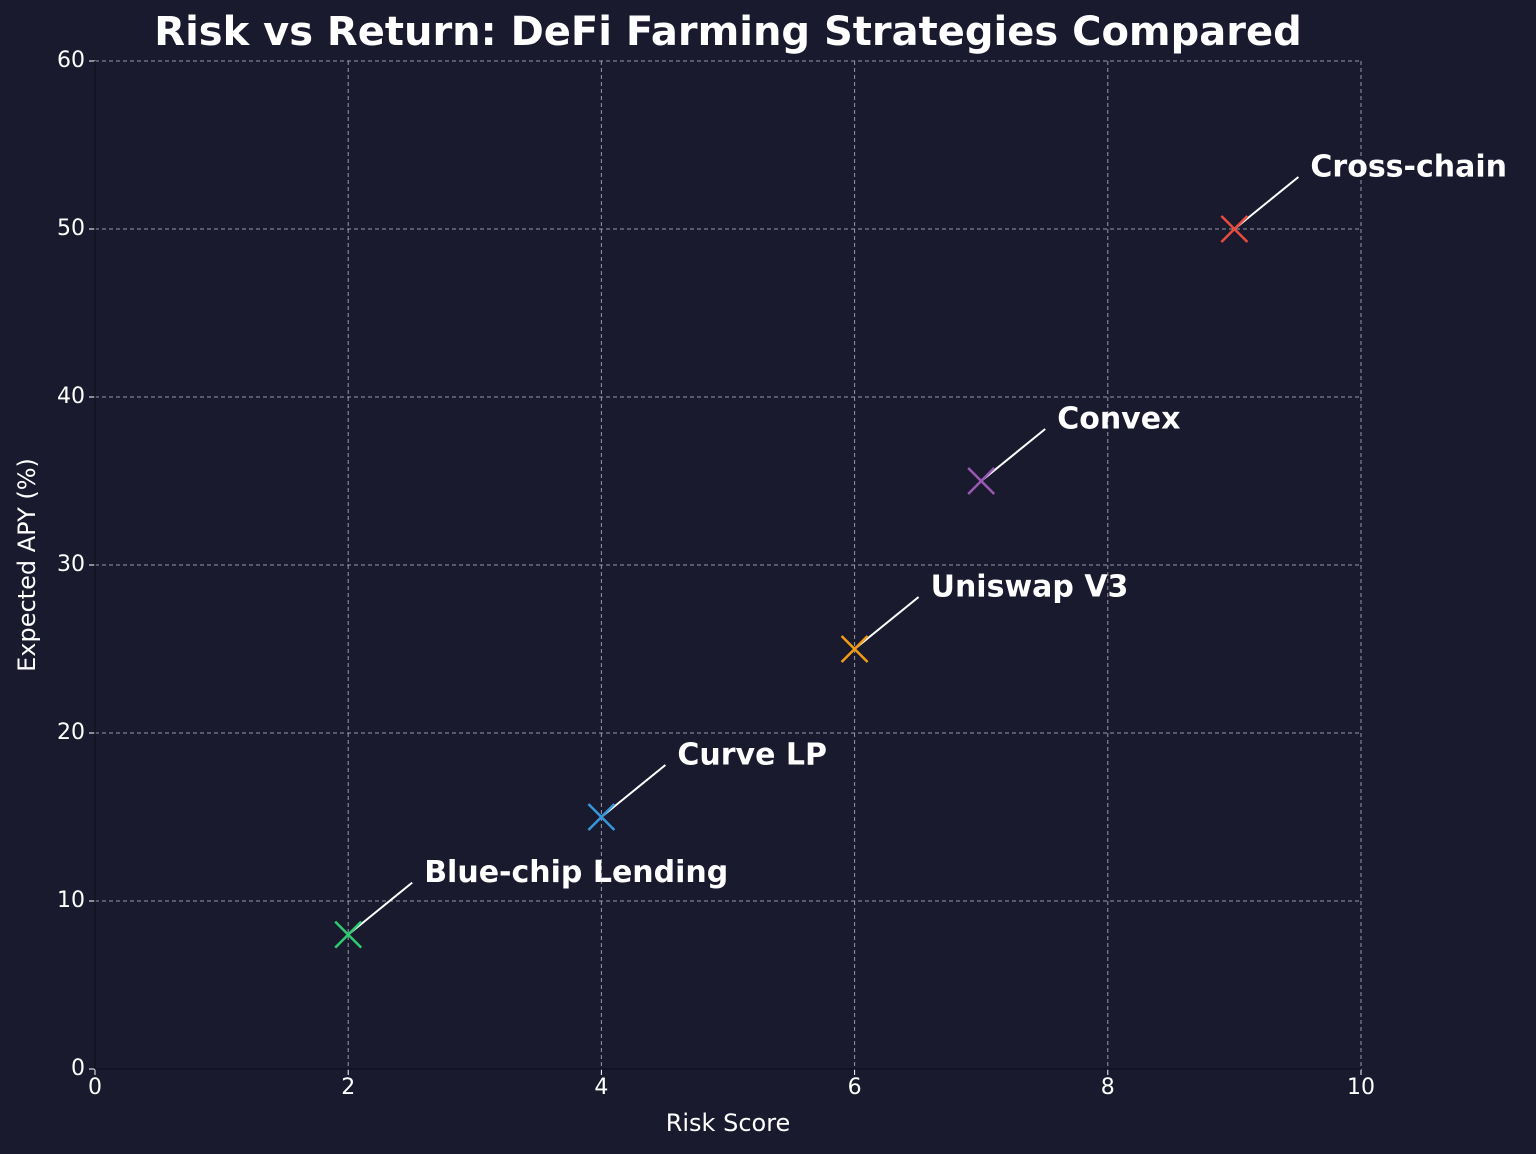 This screenshot has height=1154, width=1536. What do you see at coordinates (855, 1087) in the screenshot?
I see `x-tick-label: 6` at bounding box center [855, 1087].